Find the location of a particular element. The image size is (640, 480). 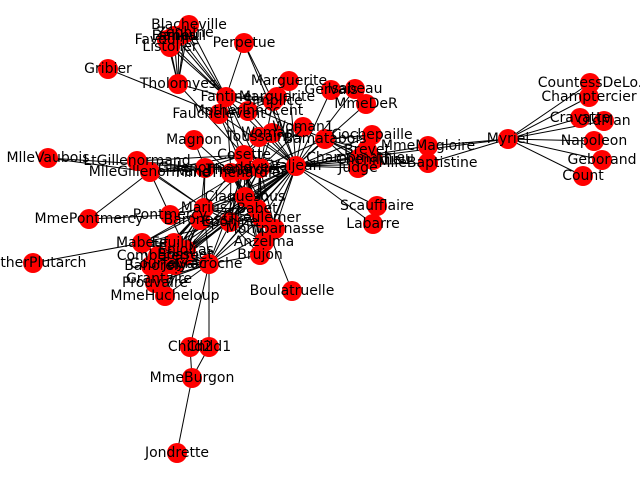

node-label-BaronessT: BaronessT is located at coordinates (200, 220).